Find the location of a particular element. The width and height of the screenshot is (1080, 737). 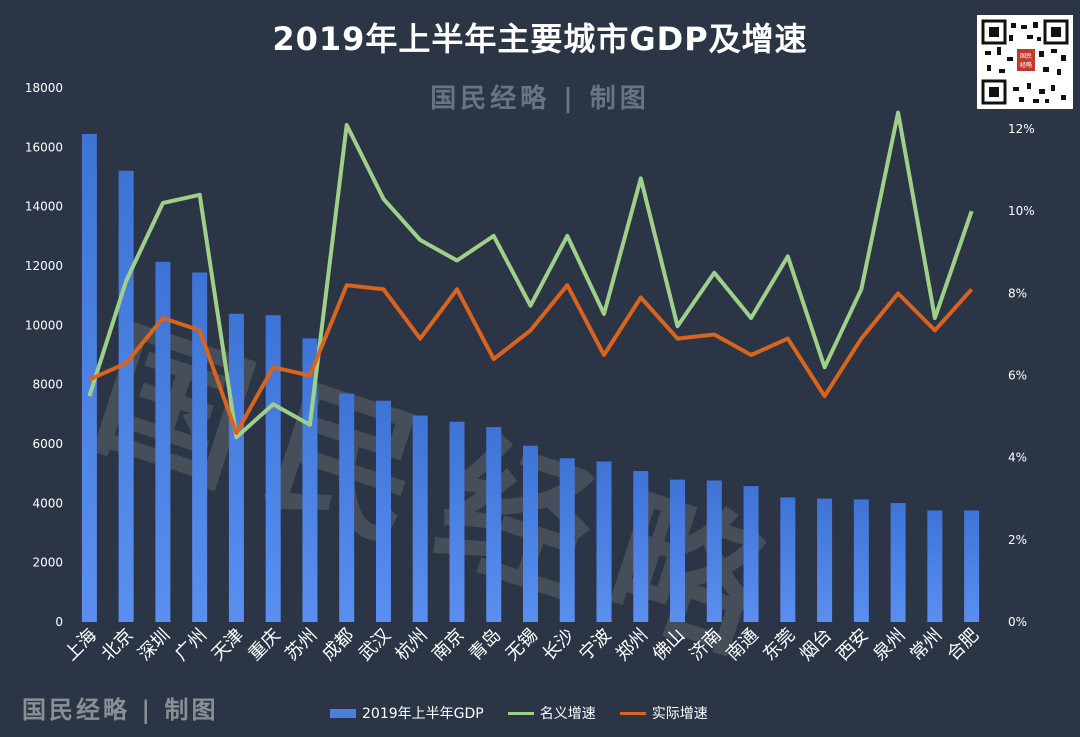

y-right-tick-label: 0% is located at coordinates (1017, 622).